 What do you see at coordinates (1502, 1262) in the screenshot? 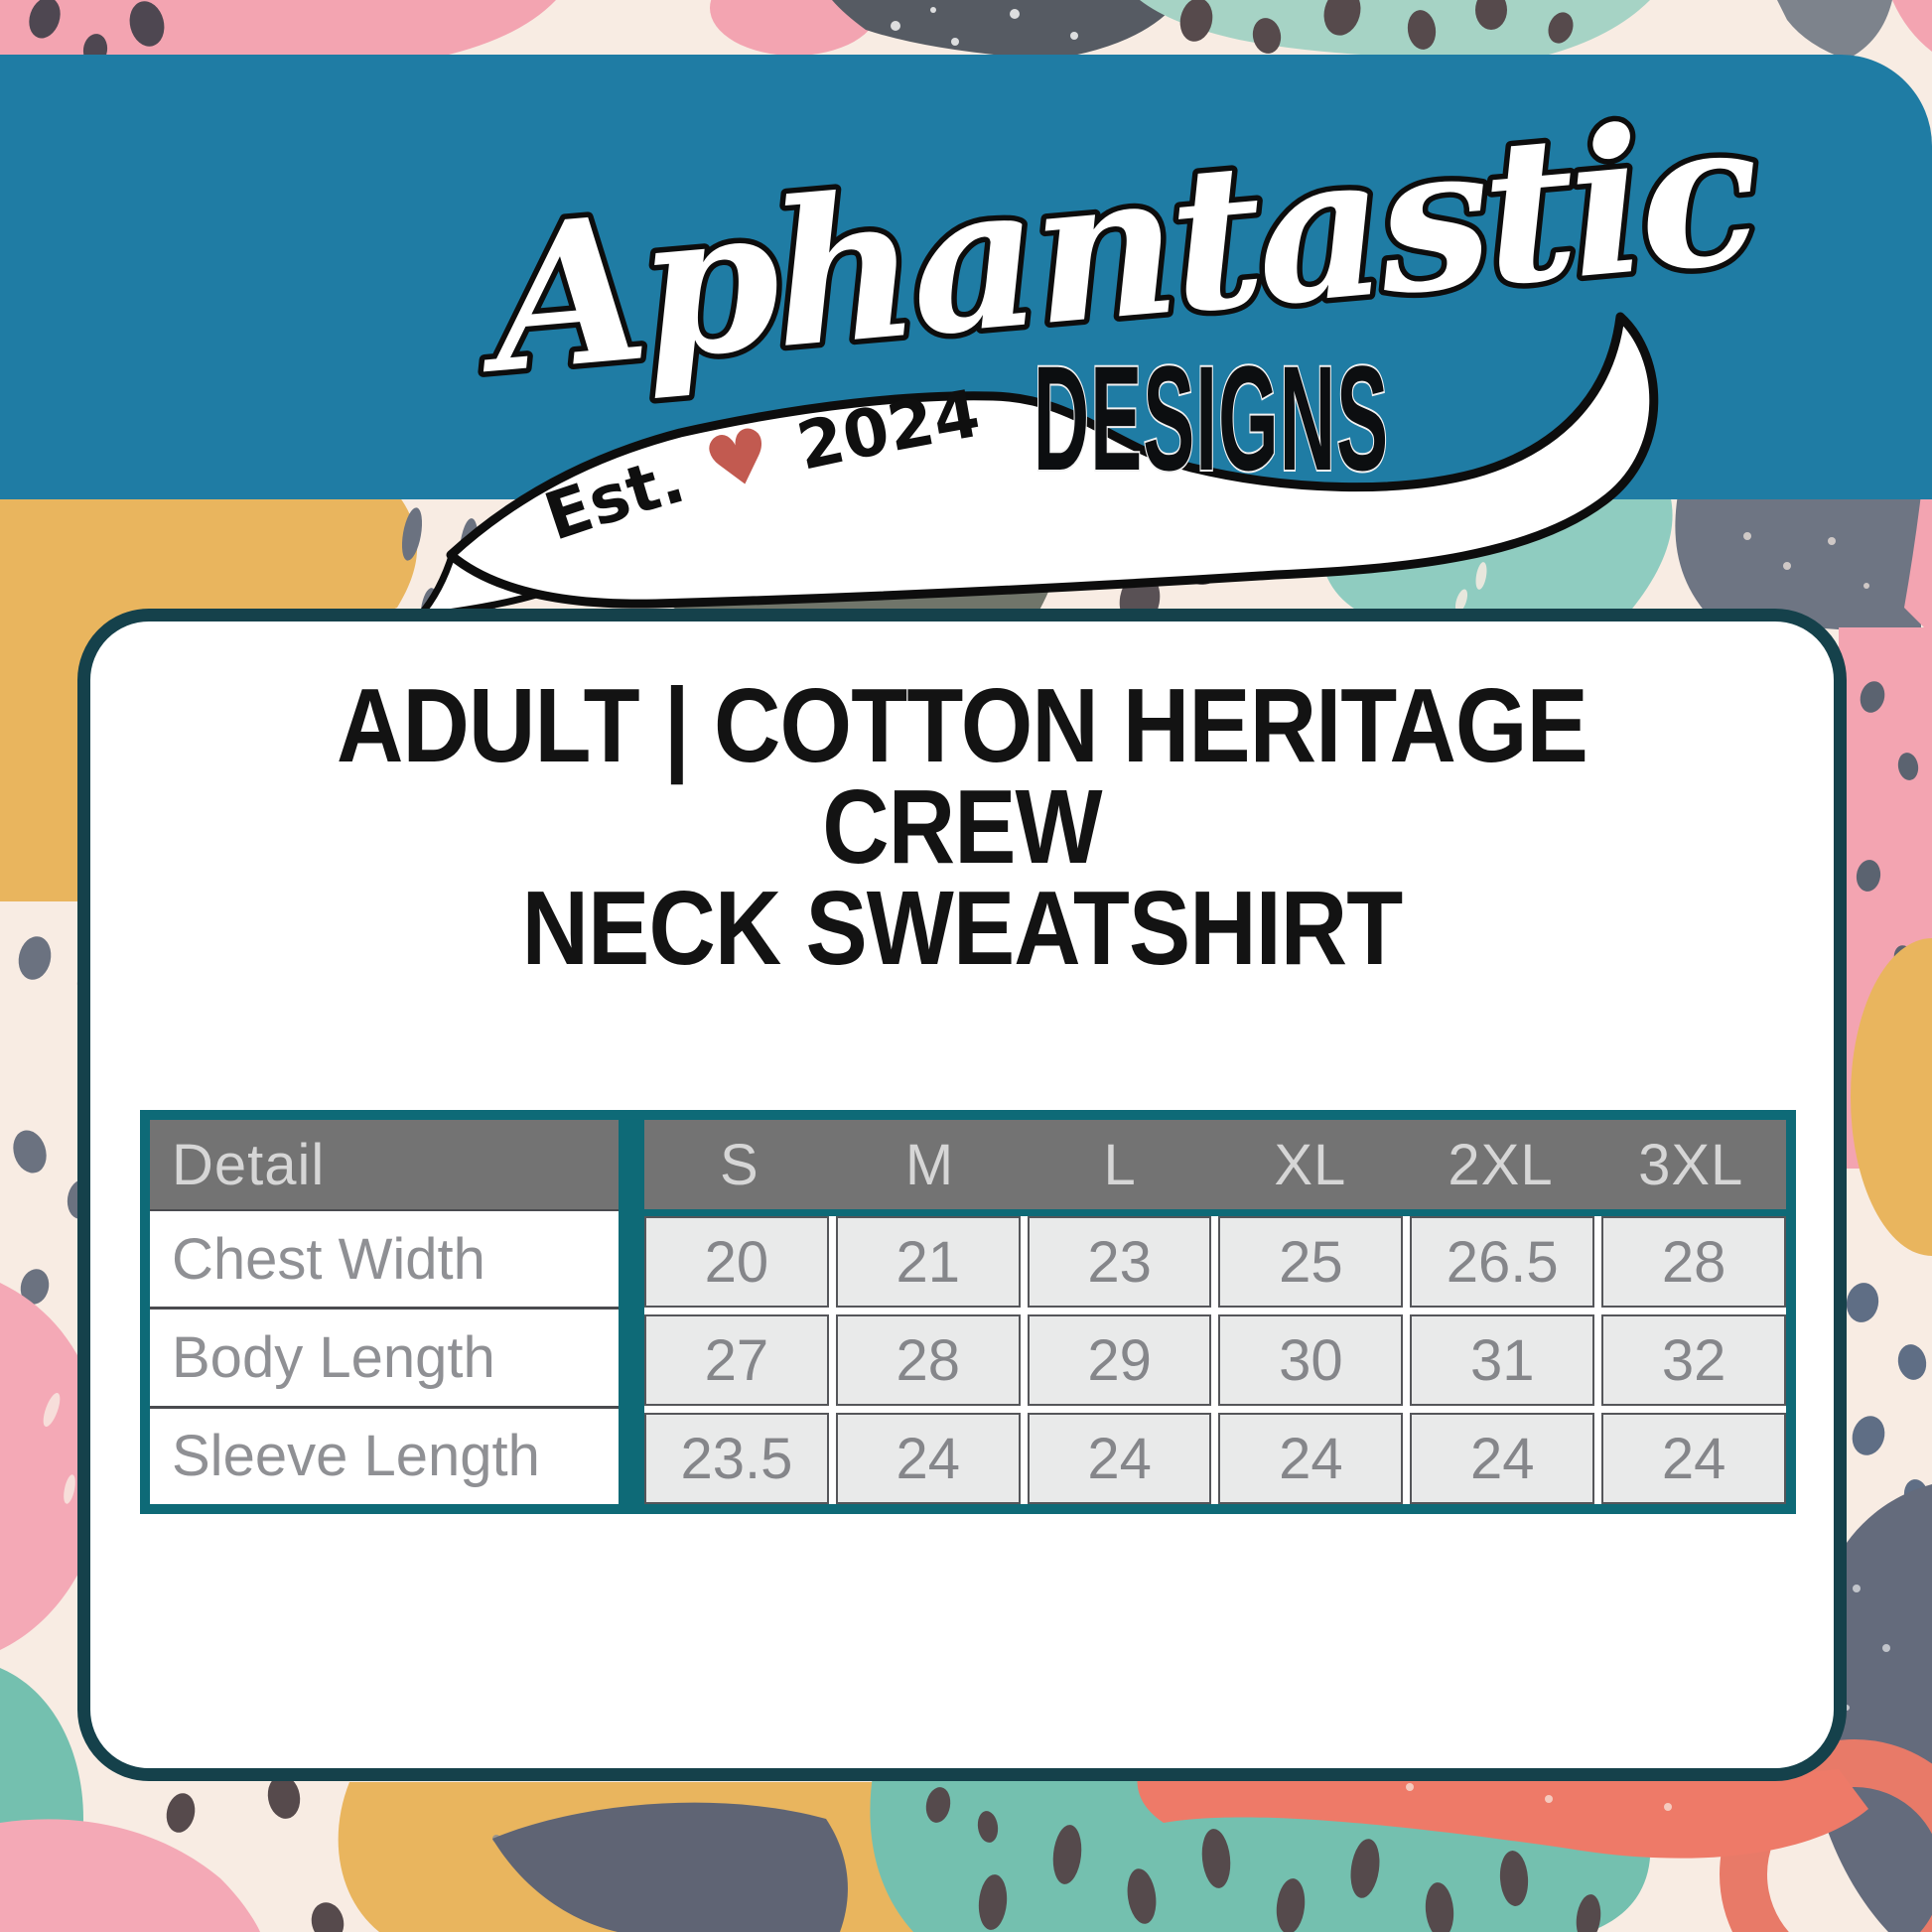
I see `value-cell: 26.5` at bounding box center [1502, 1262].